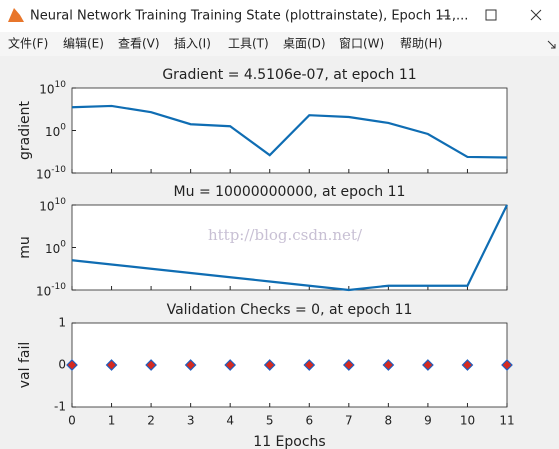 The width and height of the screenshot is (559, 449). I want to click on menu-item: 窗口(W), so click(361, 44).